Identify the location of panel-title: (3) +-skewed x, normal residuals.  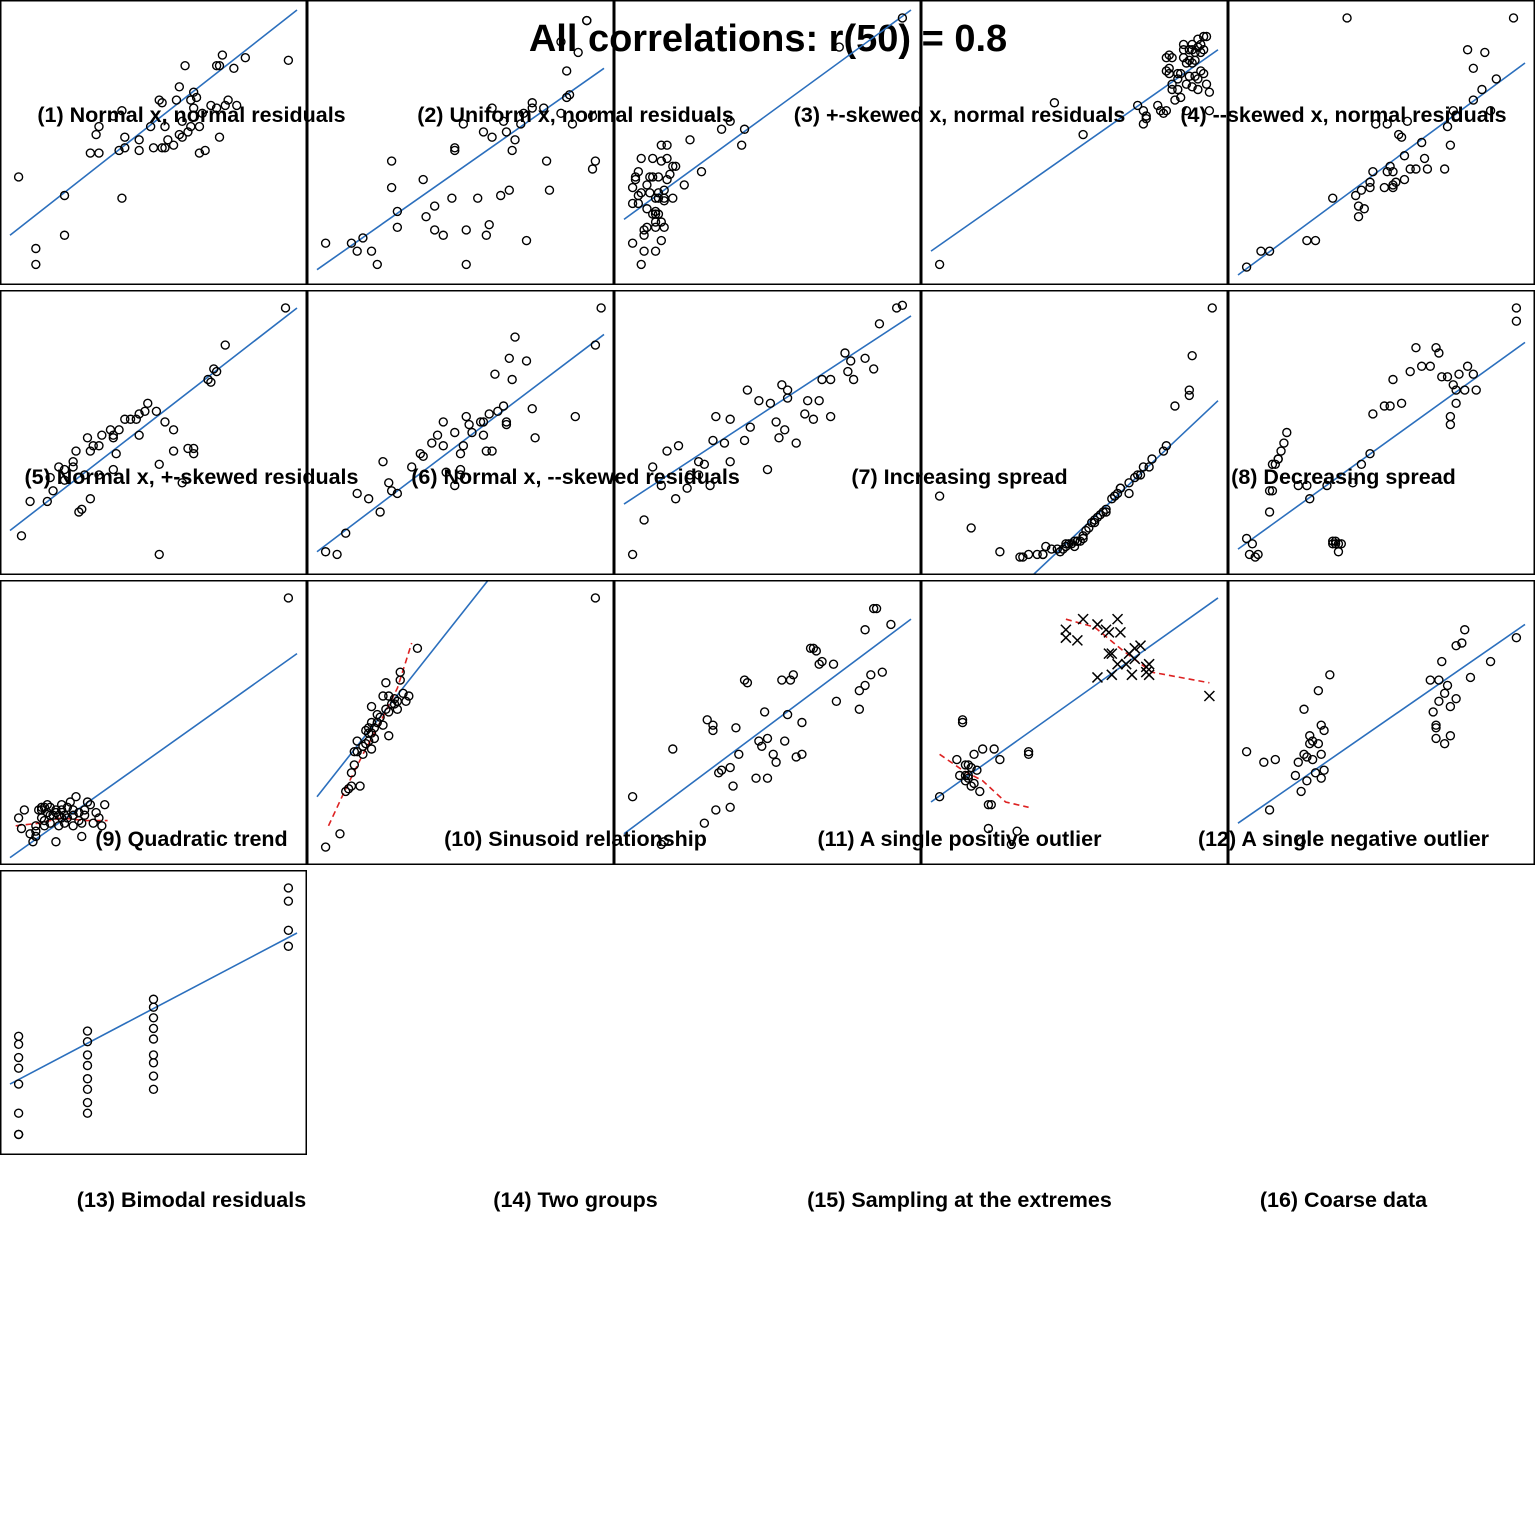
(959, 115).